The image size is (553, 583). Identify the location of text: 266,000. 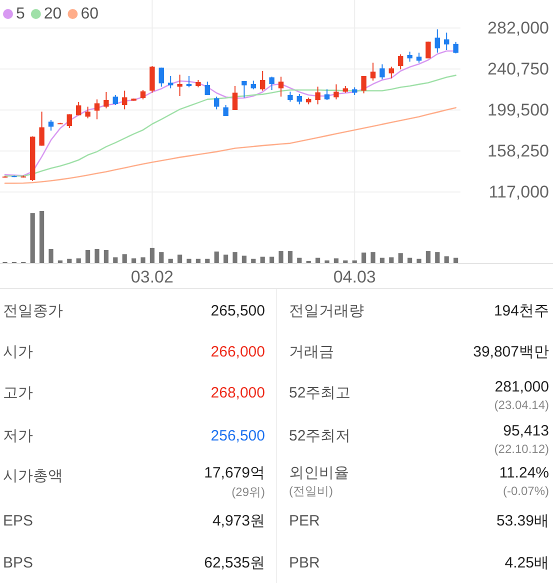
(237, 352).